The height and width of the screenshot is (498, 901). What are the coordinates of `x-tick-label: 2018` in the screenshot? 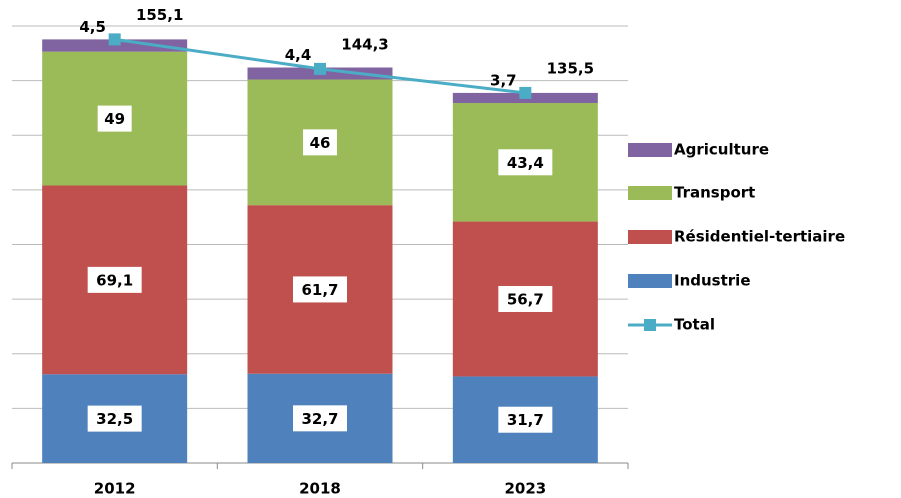 It's located at (320, 489).